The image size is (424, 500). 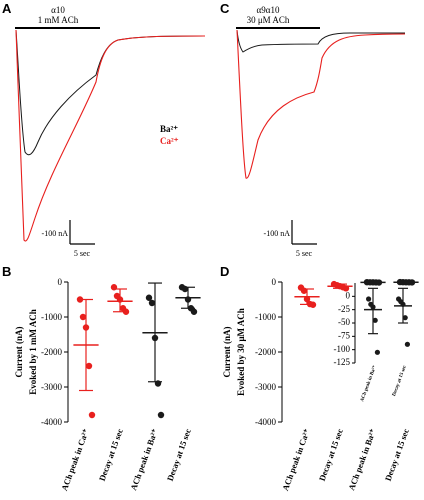 What do you see at coordinates (241, 352) in the screenshot?
I see `y-axis-label: Evoked by 30 μM ACh` at bounding box center [241, 352].